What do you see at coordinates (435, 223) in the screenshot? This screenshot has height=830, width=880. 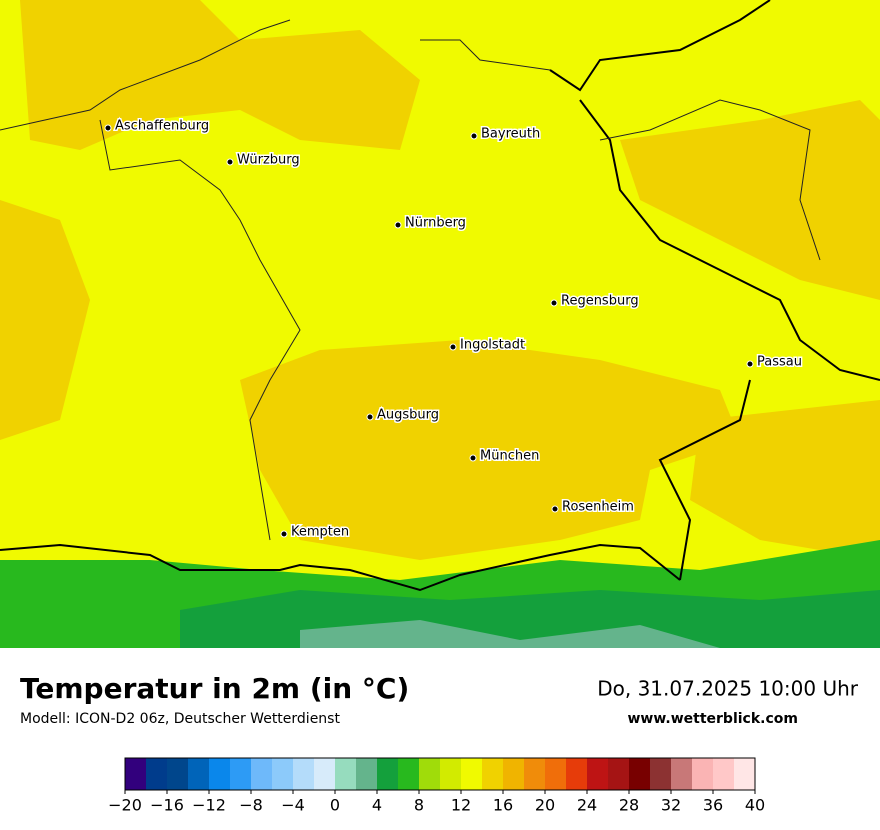 I see `city-label: Nürnberg` at bounding box center [435, 223].